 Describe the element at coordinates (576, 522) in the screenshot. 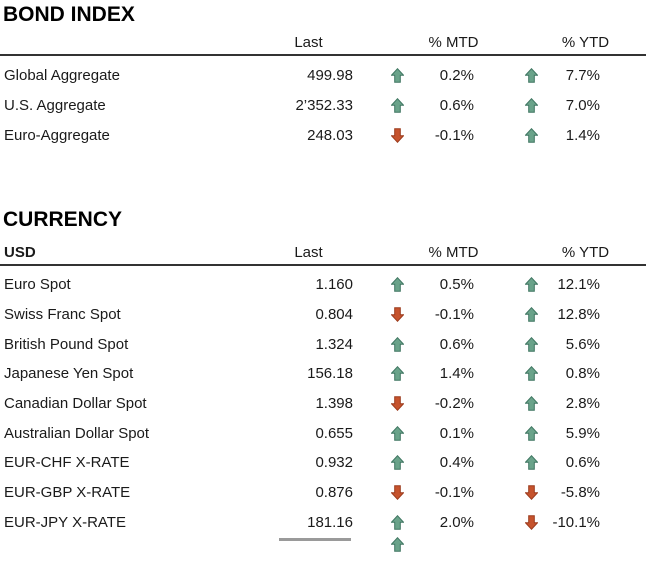

I see `ytd-value: -10.1%` at that location.